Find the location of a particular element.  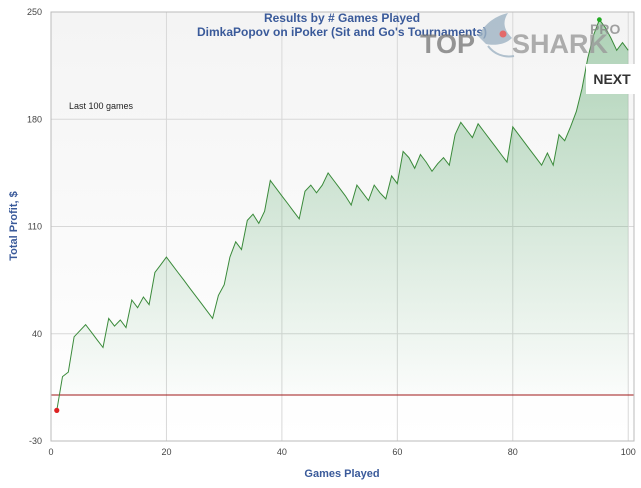

x-tick-label: 80 is located at coordinates (513, 452).